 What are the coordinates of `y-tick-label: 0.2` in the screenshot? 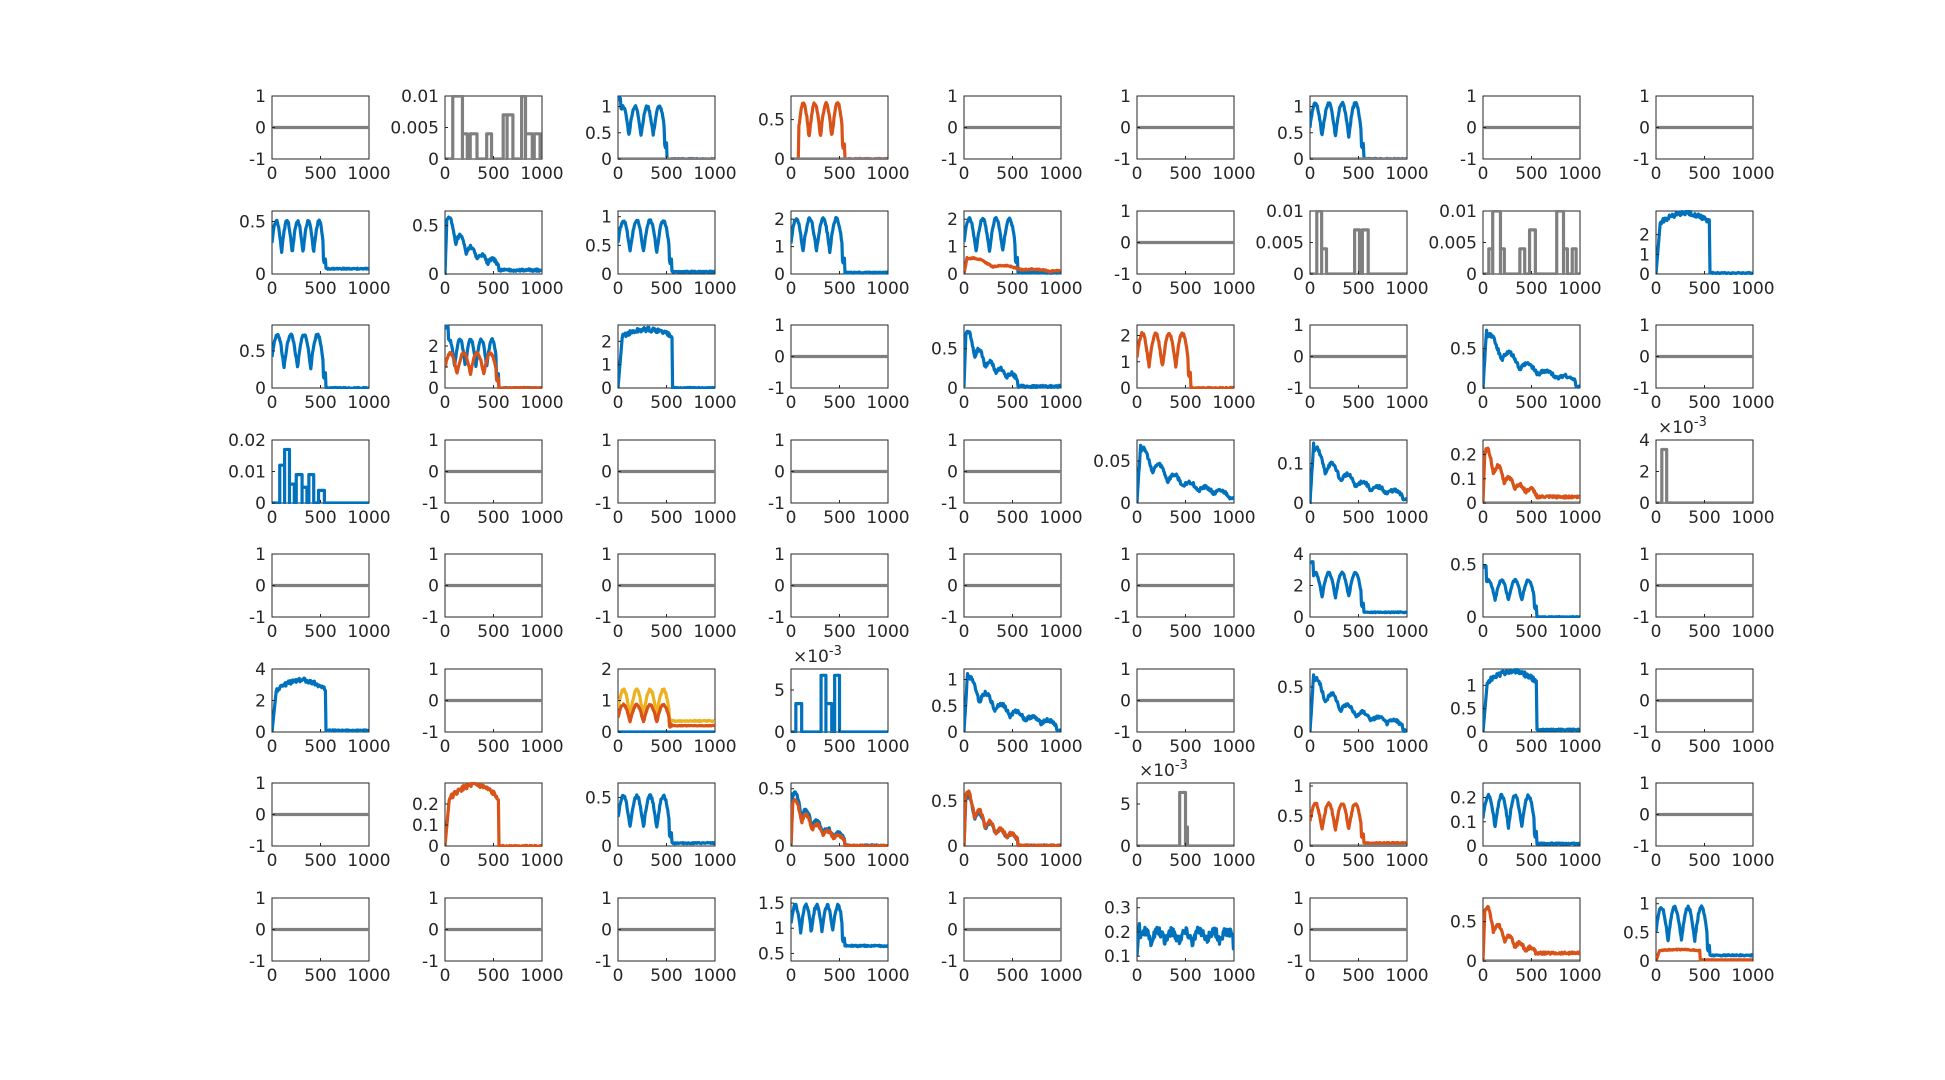 It's located at (1463, 799).